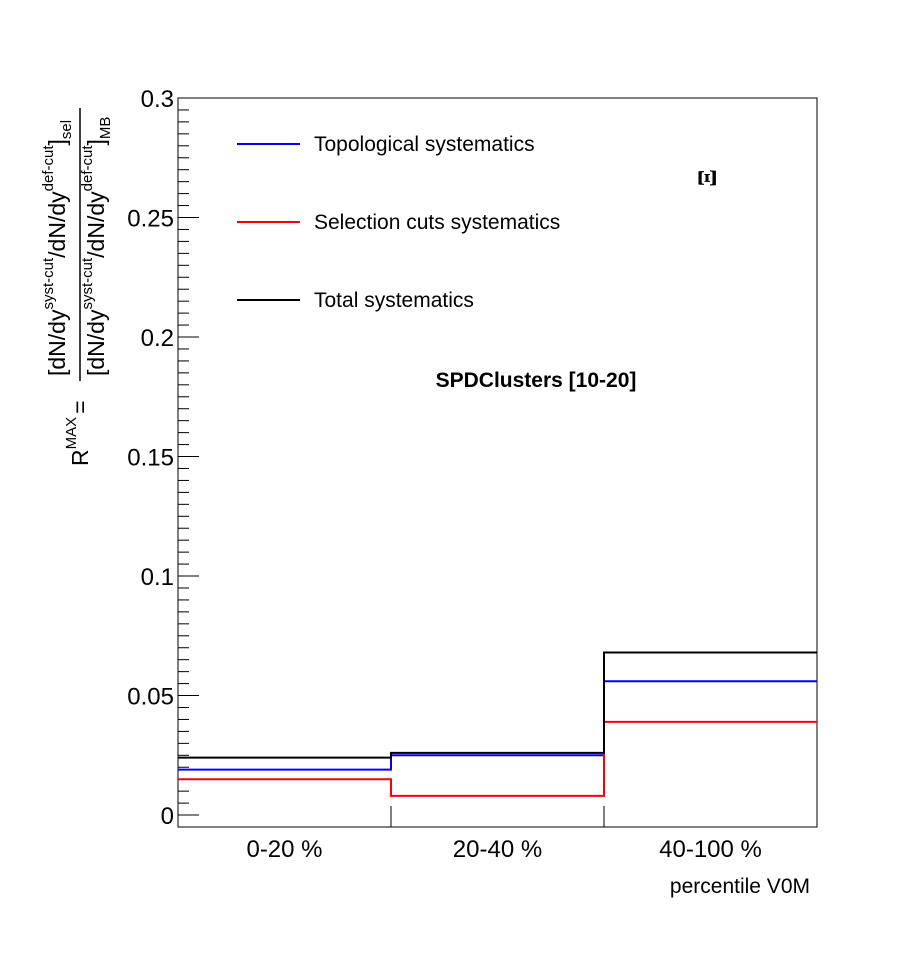  I want to click on y-tick-label: 0.1, so click(157, 577).